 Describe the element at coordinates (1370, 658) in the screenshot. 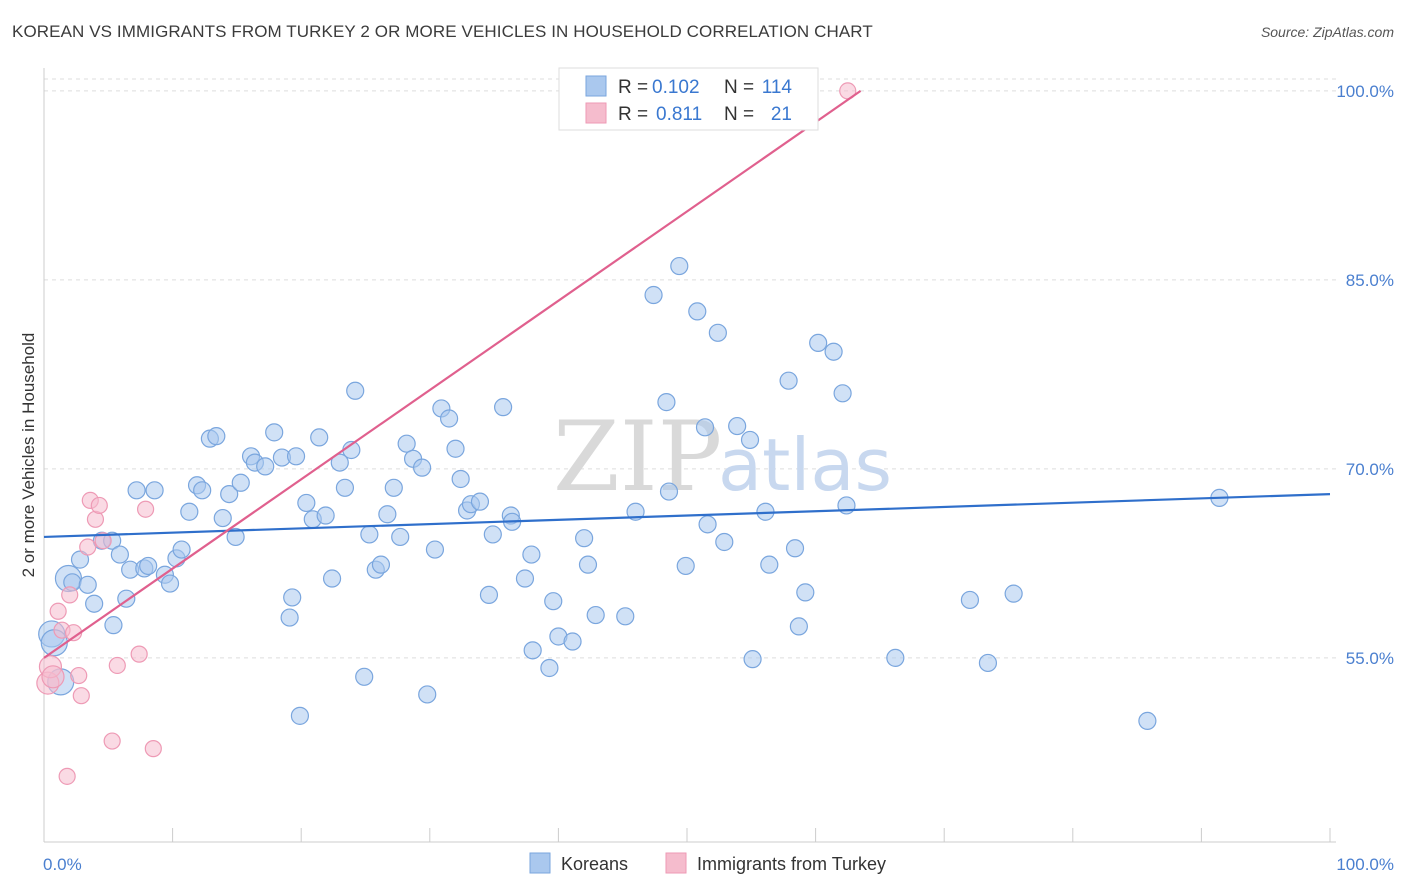

I see `y-tick-label-0: 55.0%` at that location.